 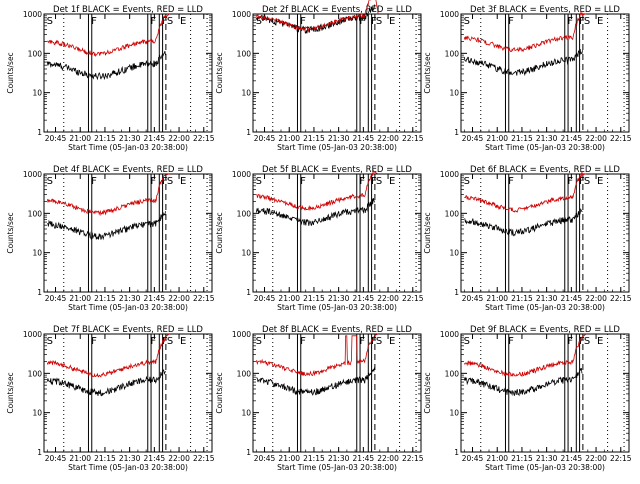 What do you see at coordinates (545, 170) in the screenshot?
I see `panel-title: Det 6f BLACK = Events, RED = LLD` at bounding box center [545, 170].